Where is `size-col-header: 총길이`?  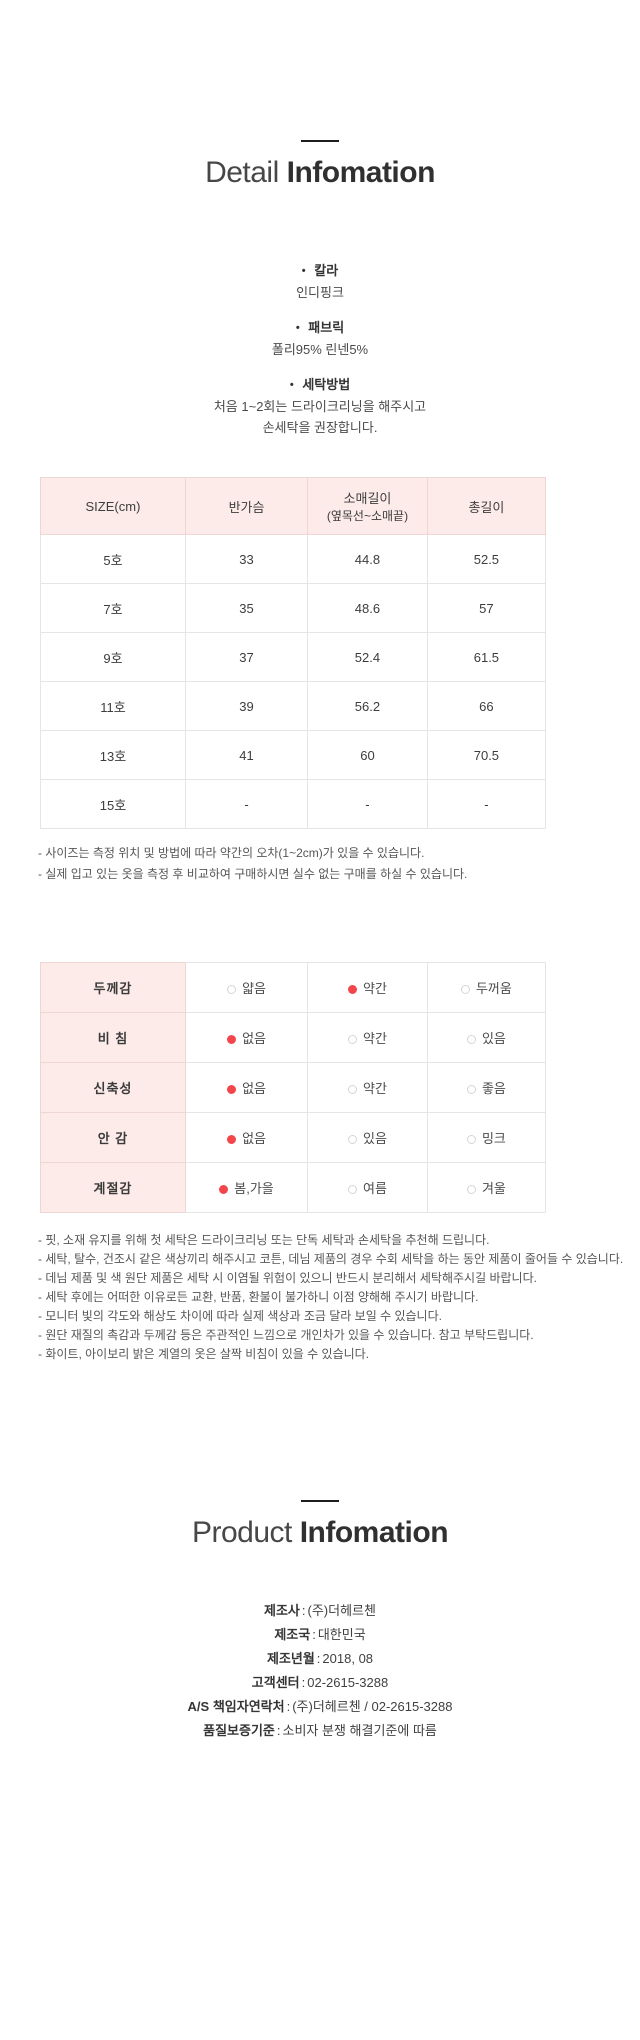
size-col-header: 총길이 is located at coordinates (486, 506).